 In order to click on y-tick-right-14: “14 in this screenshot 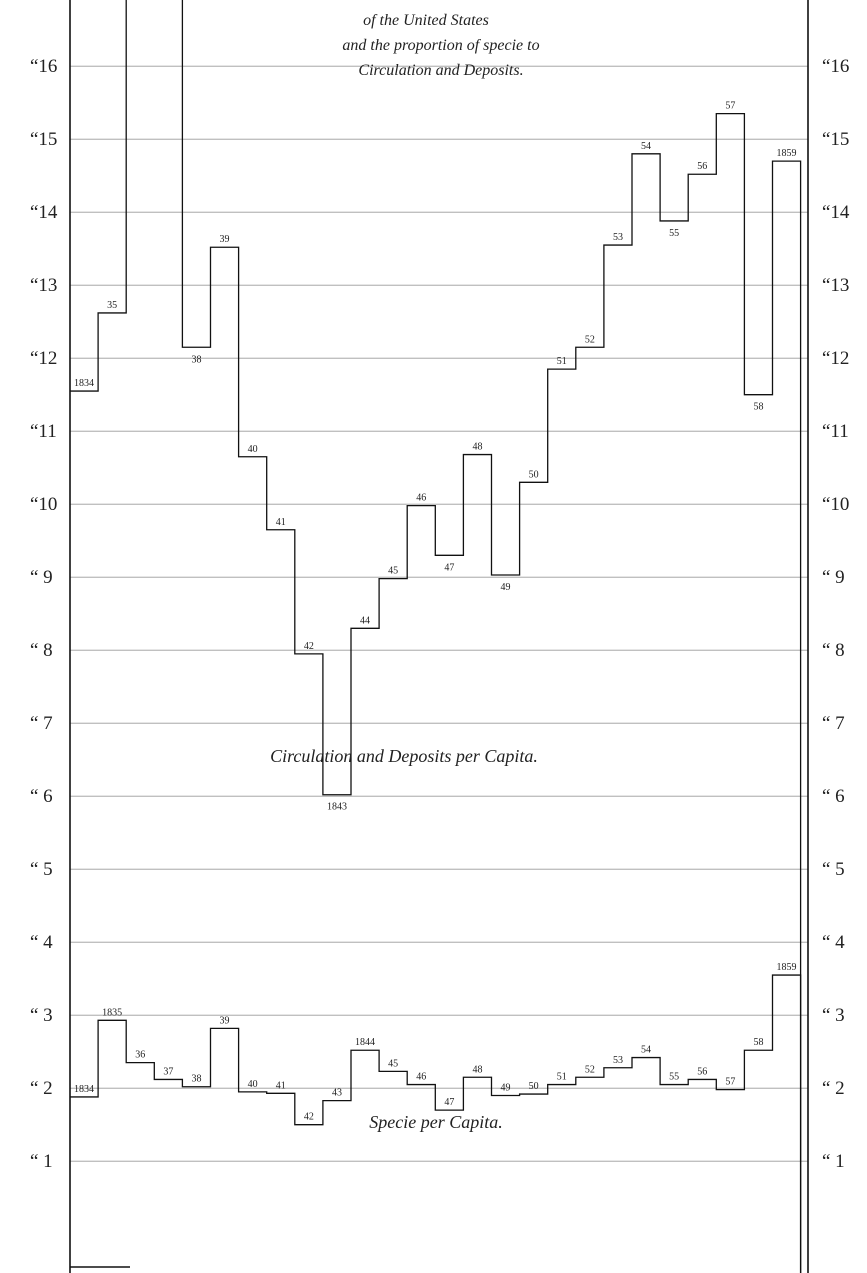, I will do `click(836, 212)`.